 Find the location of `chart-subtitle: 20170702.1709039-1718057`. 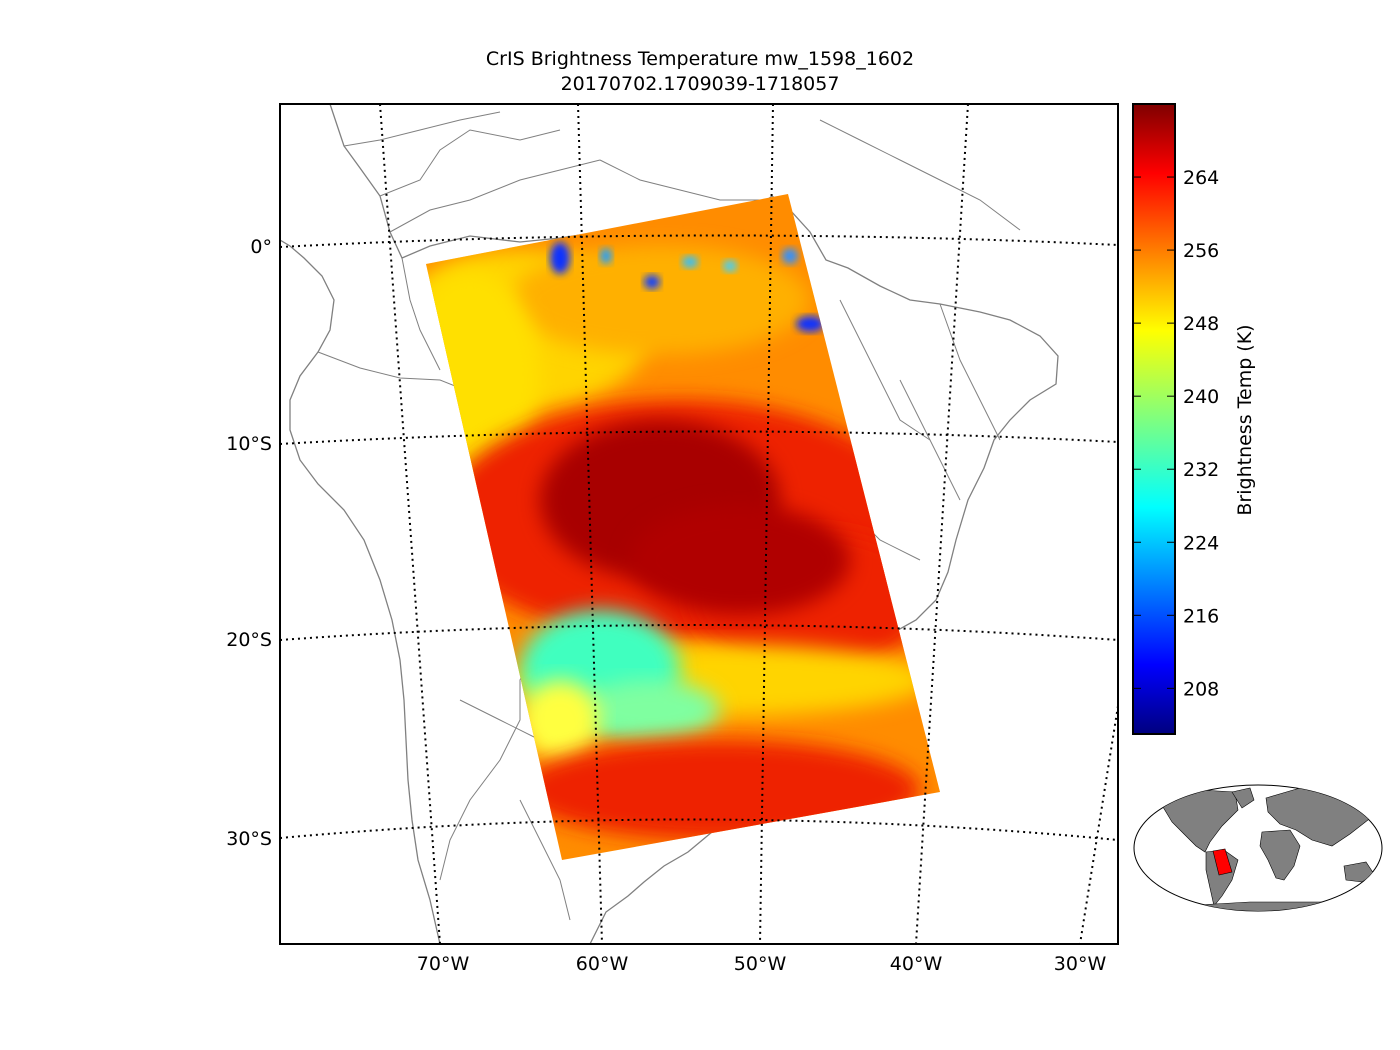

chart-subtitle: 20170702.1709039-1718057 is located at coordinates (700, 84).